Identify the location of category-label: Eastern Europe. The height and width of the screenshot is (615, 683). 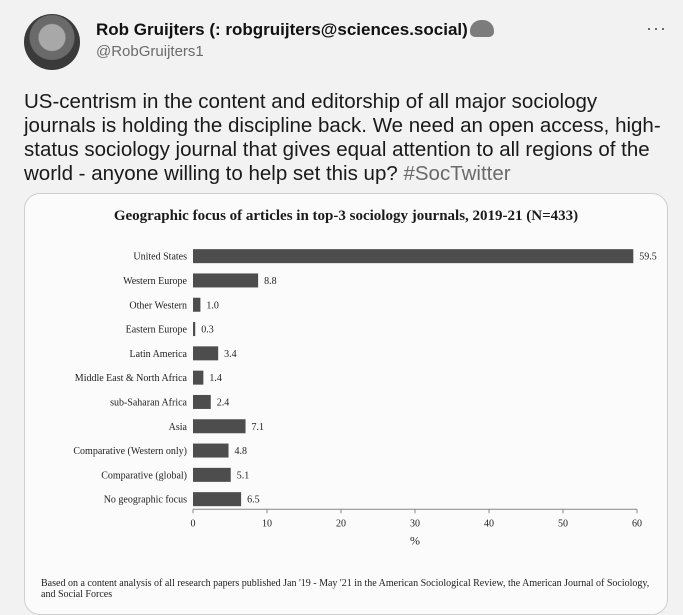
(157, 330).